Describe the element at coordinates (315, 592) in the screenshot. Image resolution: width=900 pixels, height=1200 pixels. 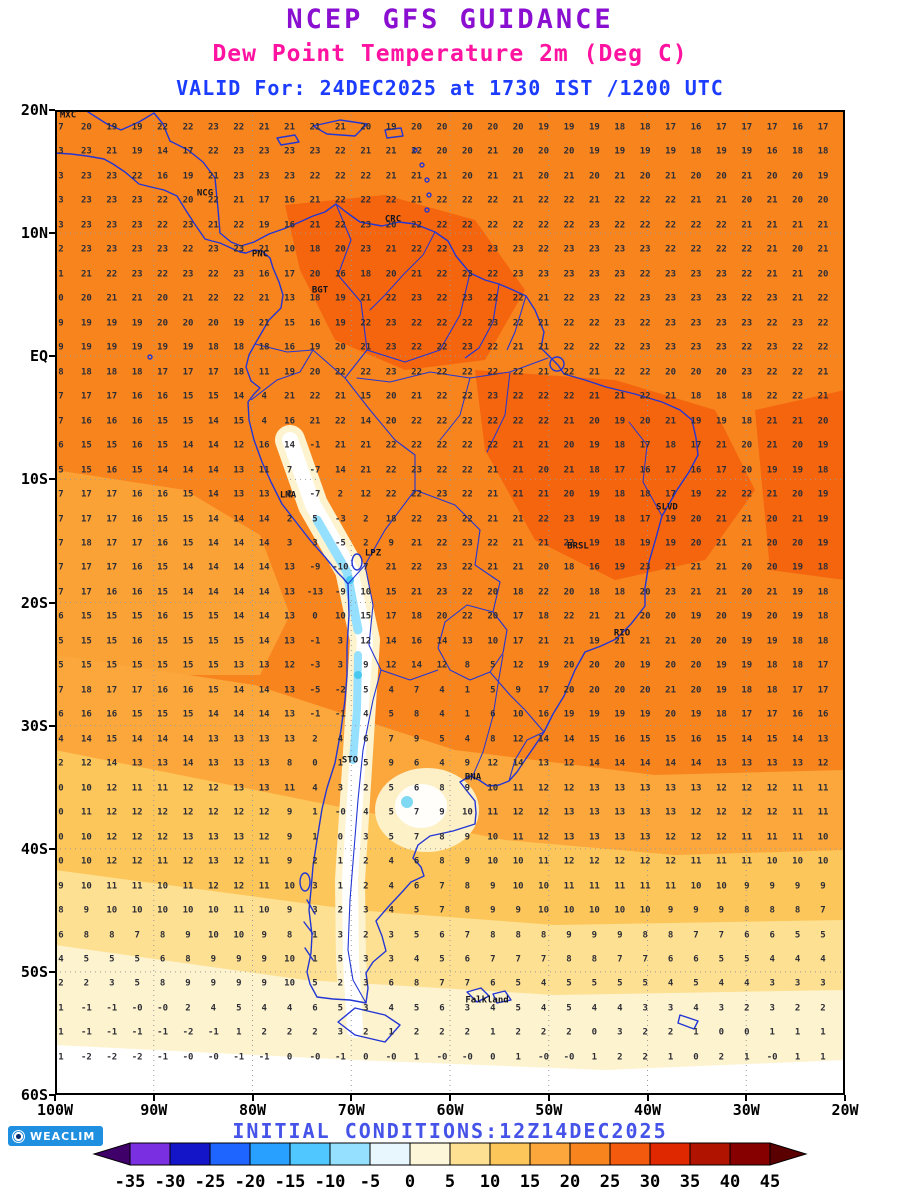
I see `grid-value: -13` at that location.